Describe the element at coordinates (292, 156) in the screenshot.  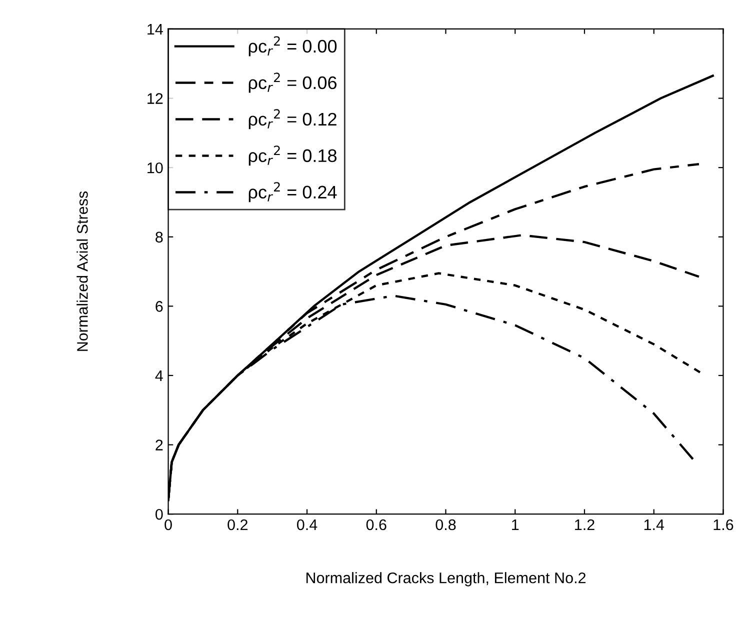
I see `legend-label: ρc$_{r}$$^{2}$ = 0.18` at that location.